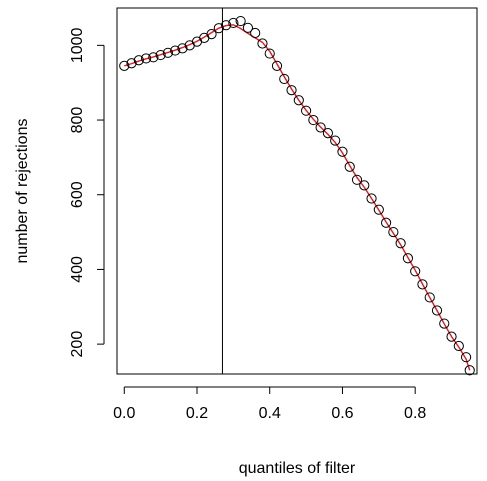 The height and width of the screenshot is (481, 487). I want to click on y-tick-label: 1000, so click(77, 45).